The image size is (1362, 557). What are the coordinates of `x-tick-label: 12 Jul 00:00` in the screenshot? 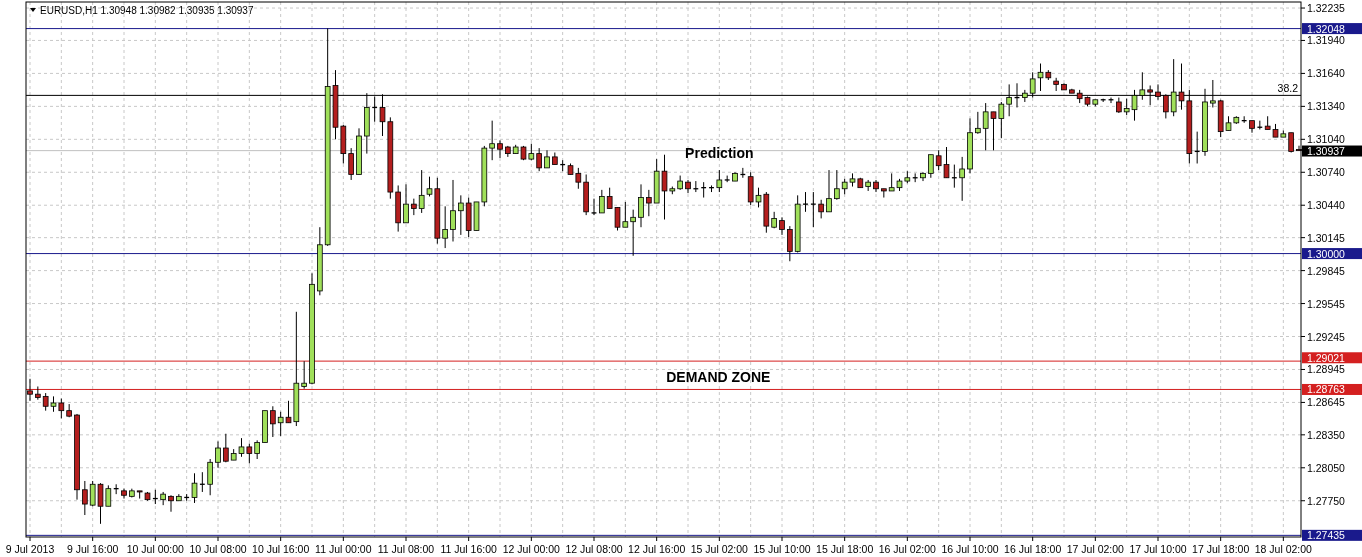 It's located at (531, 549).